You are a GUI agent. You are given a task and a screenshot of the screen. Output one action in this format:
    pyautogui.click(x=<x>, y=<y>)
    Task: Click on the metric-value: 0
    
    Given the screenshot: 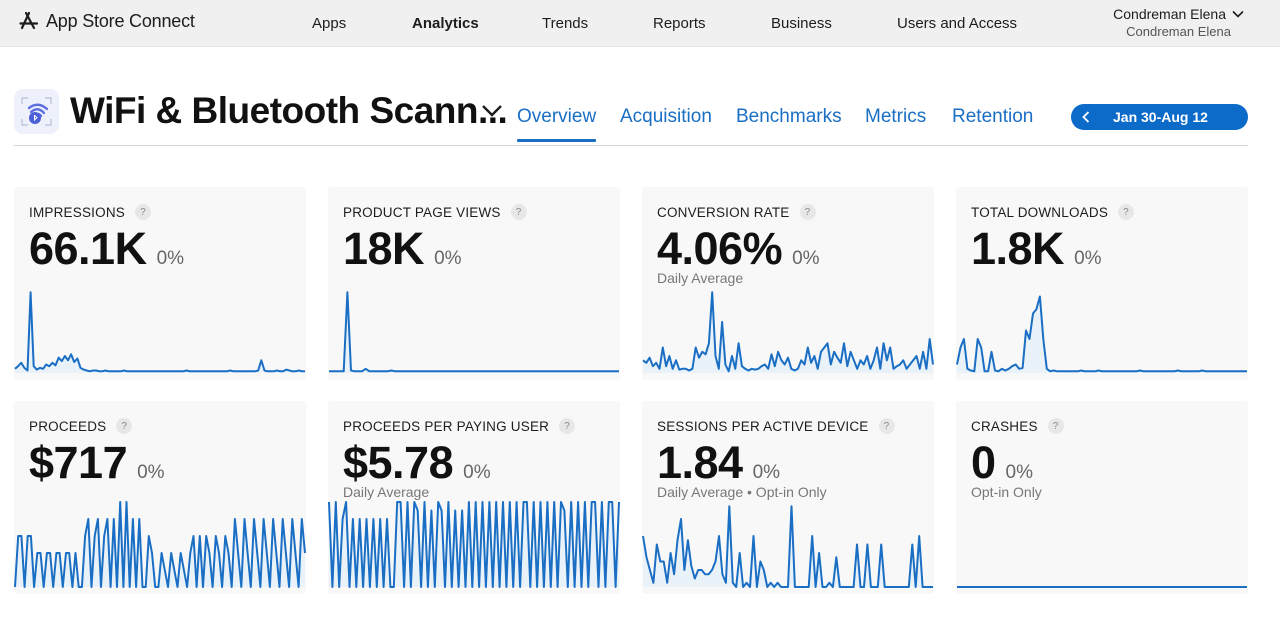 What is the action you would take?
    pyautogui.click(x=983, y=462)
    